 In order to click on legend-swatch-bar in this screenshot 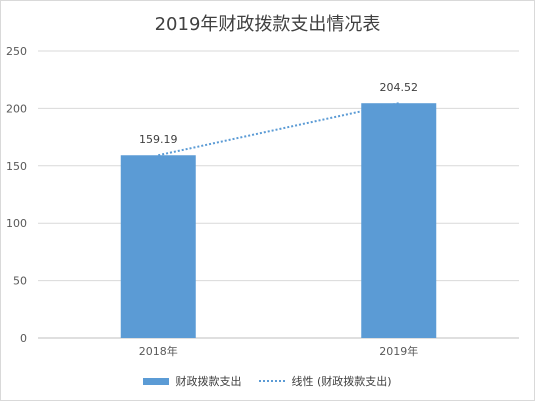, I will do `click(156, 381)`.